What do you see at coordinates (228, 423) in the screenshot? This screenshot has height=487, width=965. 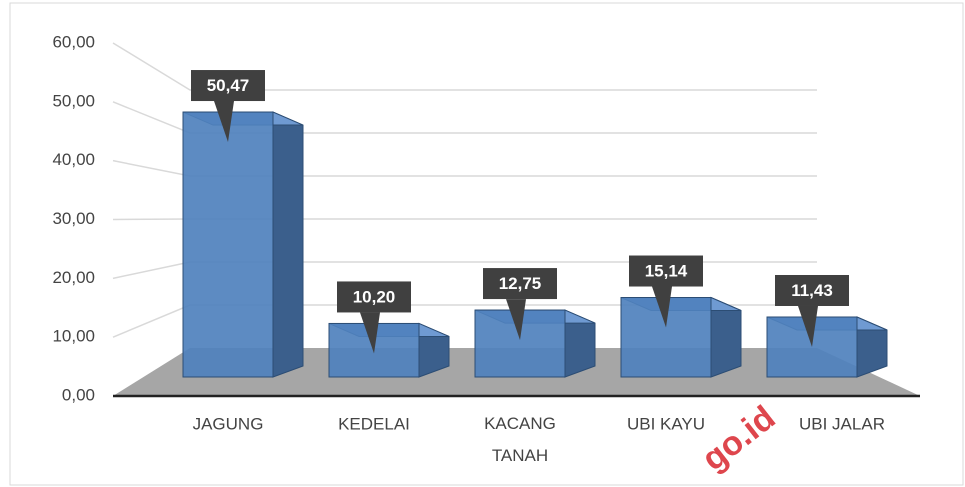 I see `x-tick-label: JAGUNG` at bounding box center [228, 423].